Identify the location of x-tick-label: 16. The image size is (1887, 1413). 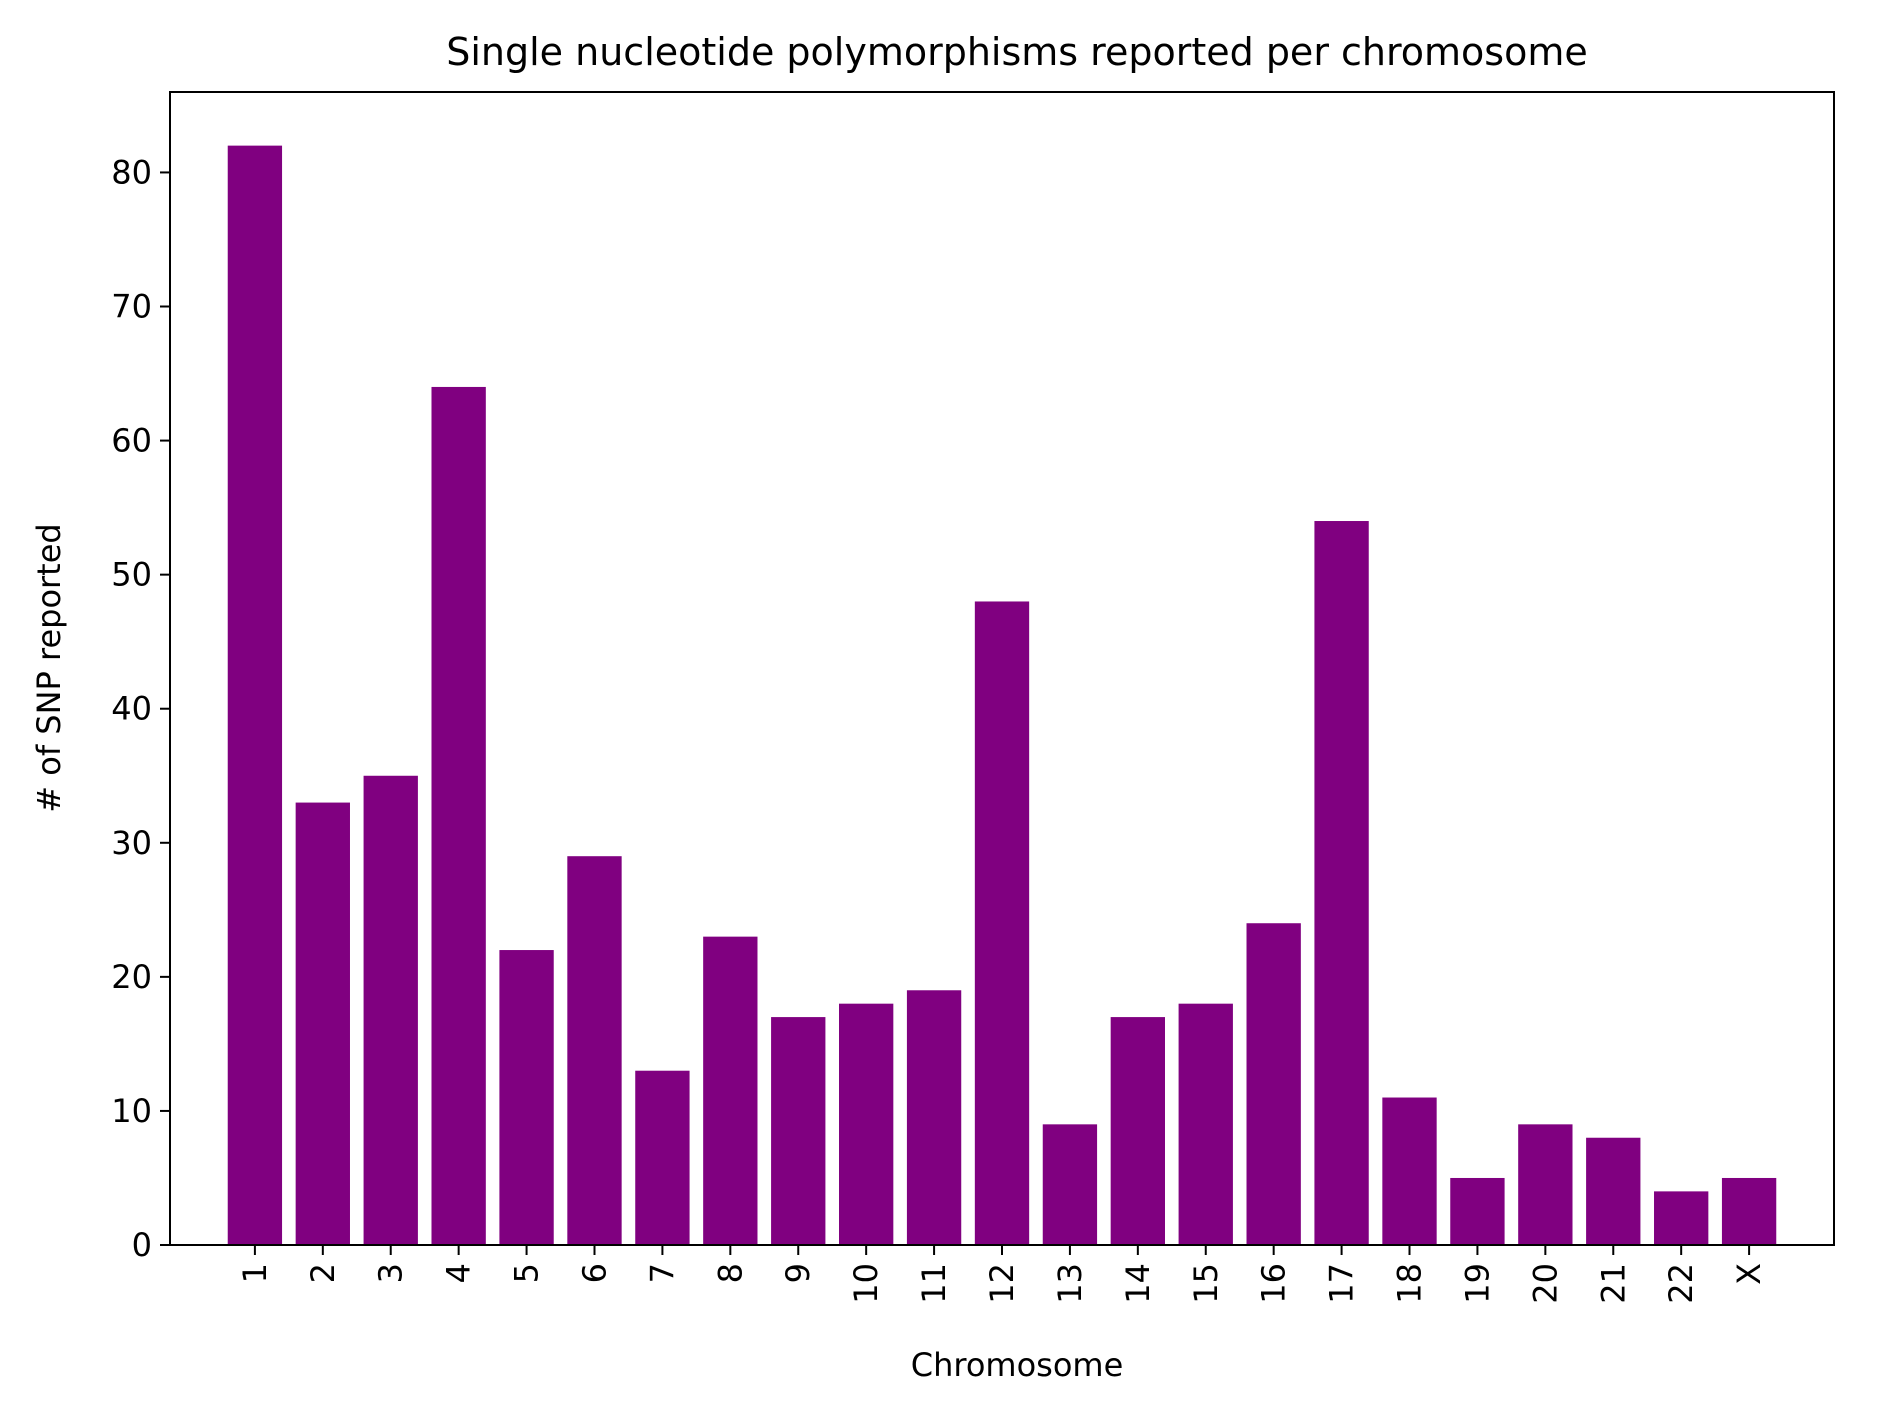
(1274, 1283).